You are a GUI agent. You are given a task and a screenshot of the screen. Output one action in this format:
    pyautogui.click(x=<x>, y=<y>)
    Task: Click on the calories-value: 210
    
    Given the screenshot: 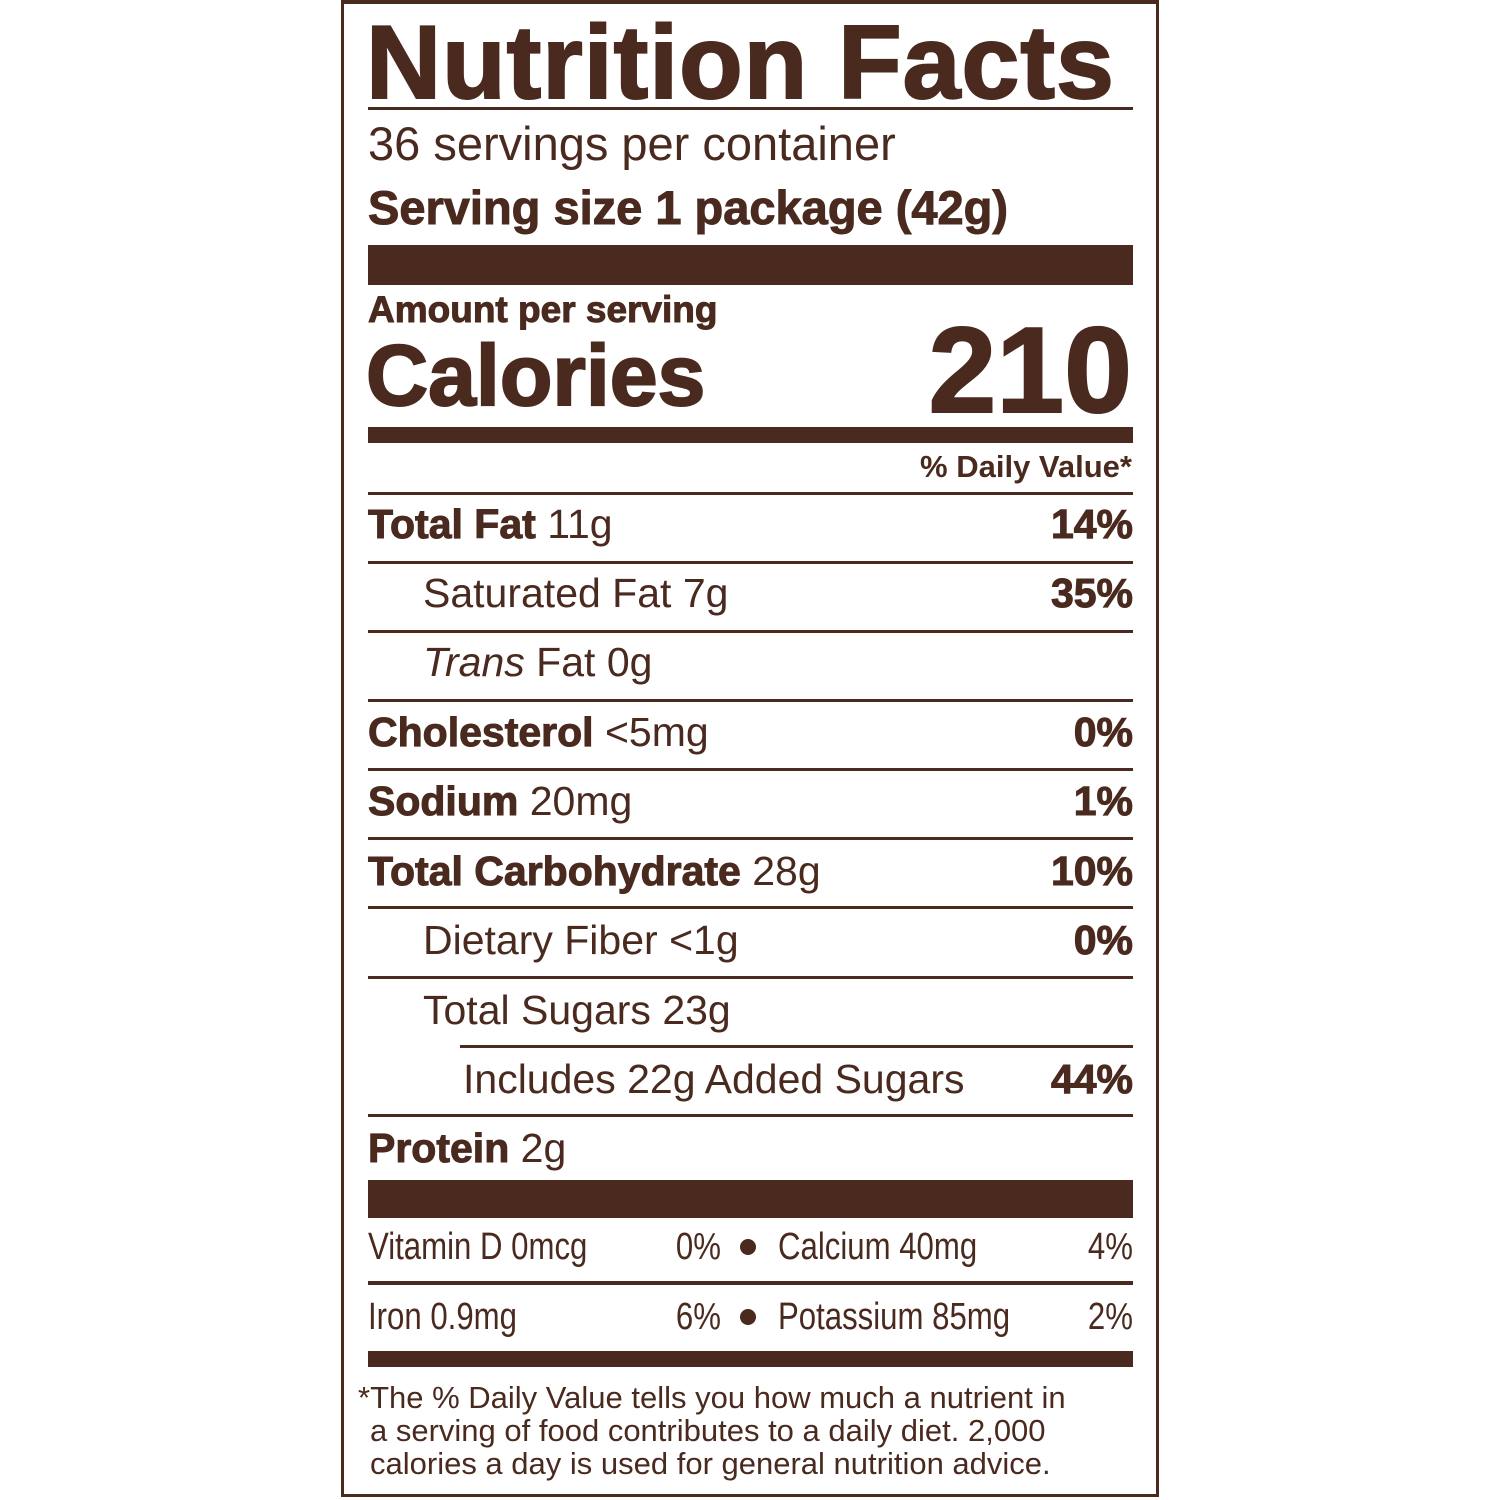 What is the action you would take?
    pyautogui.click(x=1030, y=370)
    